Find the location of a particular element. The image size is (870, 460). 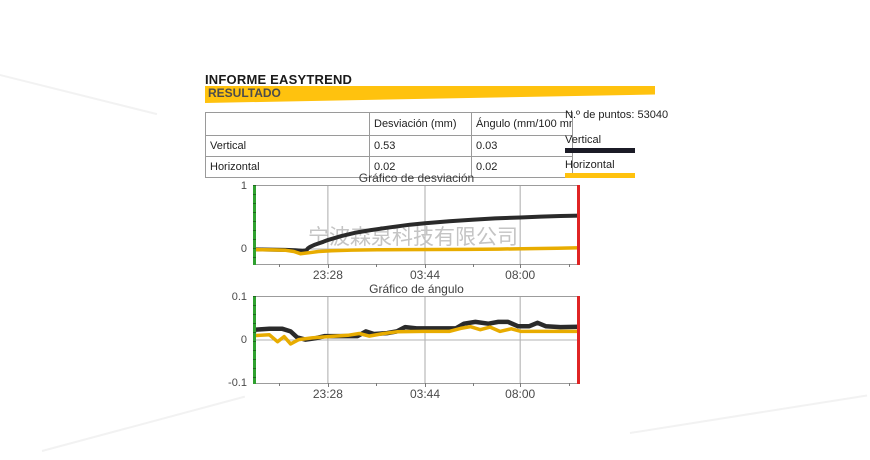

table-header-row: Desviación (mm) Ángulo (mm/100 mm) is located at coordinates (389, 124).